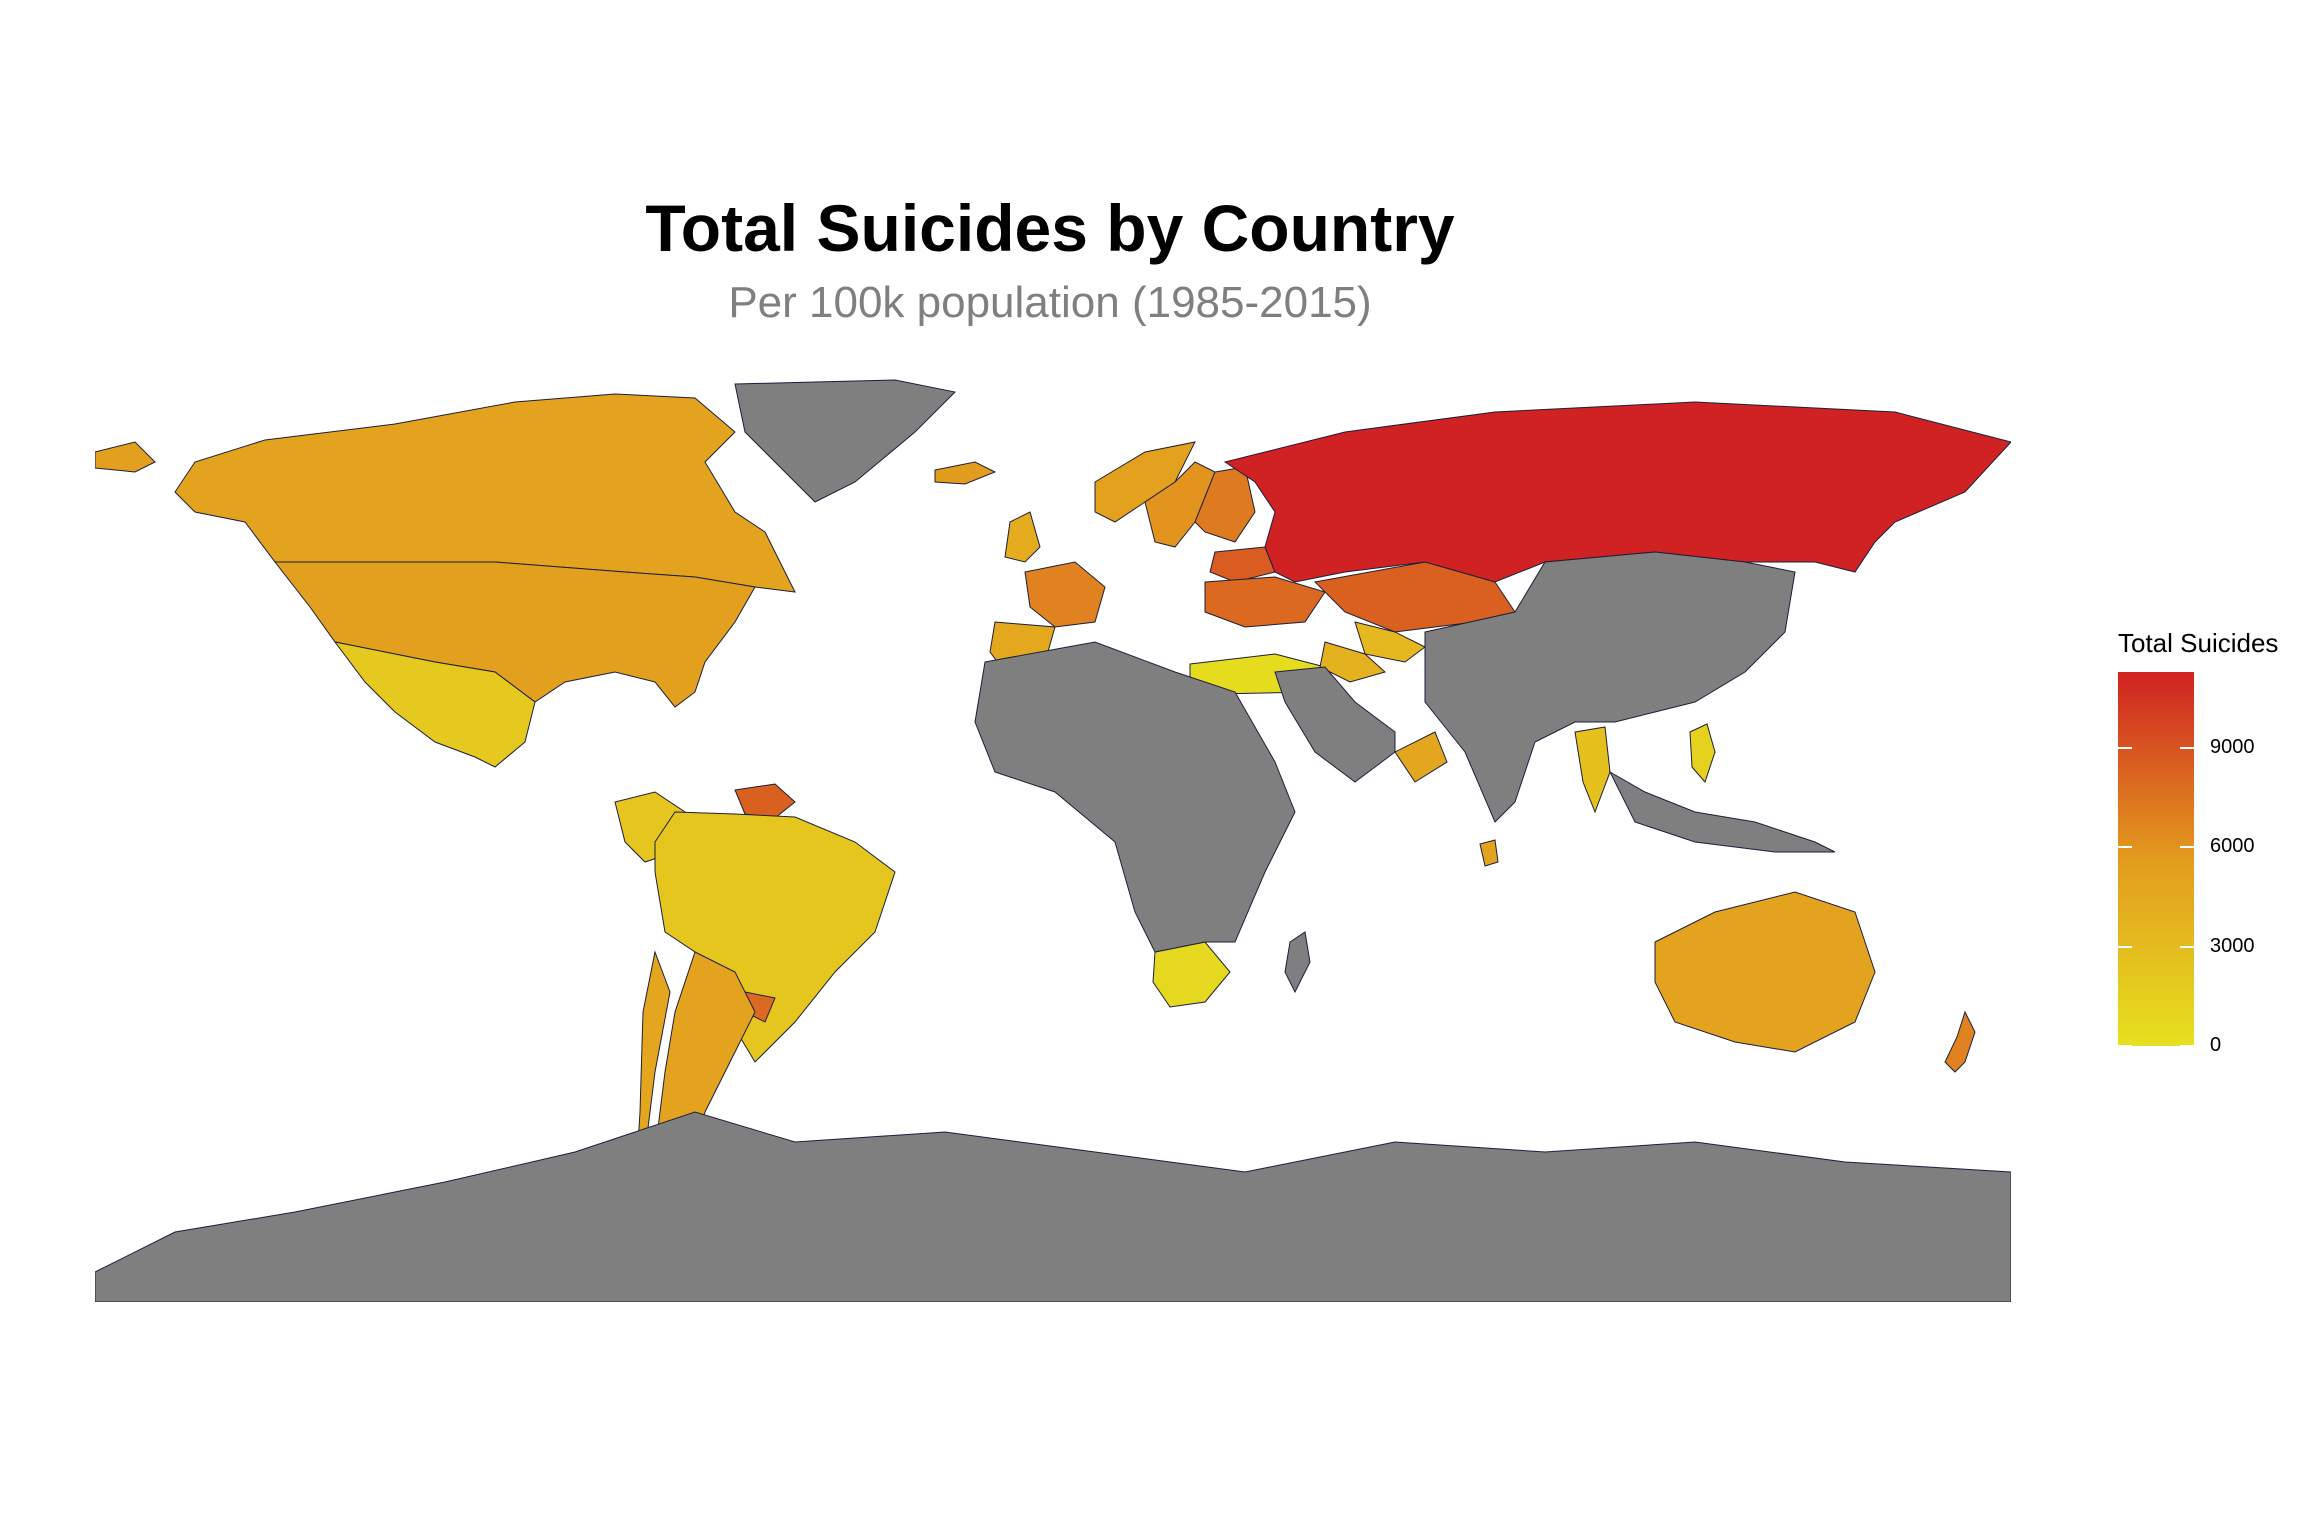 The image size is (2304, 1536). What do you see at coordinates (765, 801) in the screenshot?
I see `country-suriname` at bounding box center [765, 801].